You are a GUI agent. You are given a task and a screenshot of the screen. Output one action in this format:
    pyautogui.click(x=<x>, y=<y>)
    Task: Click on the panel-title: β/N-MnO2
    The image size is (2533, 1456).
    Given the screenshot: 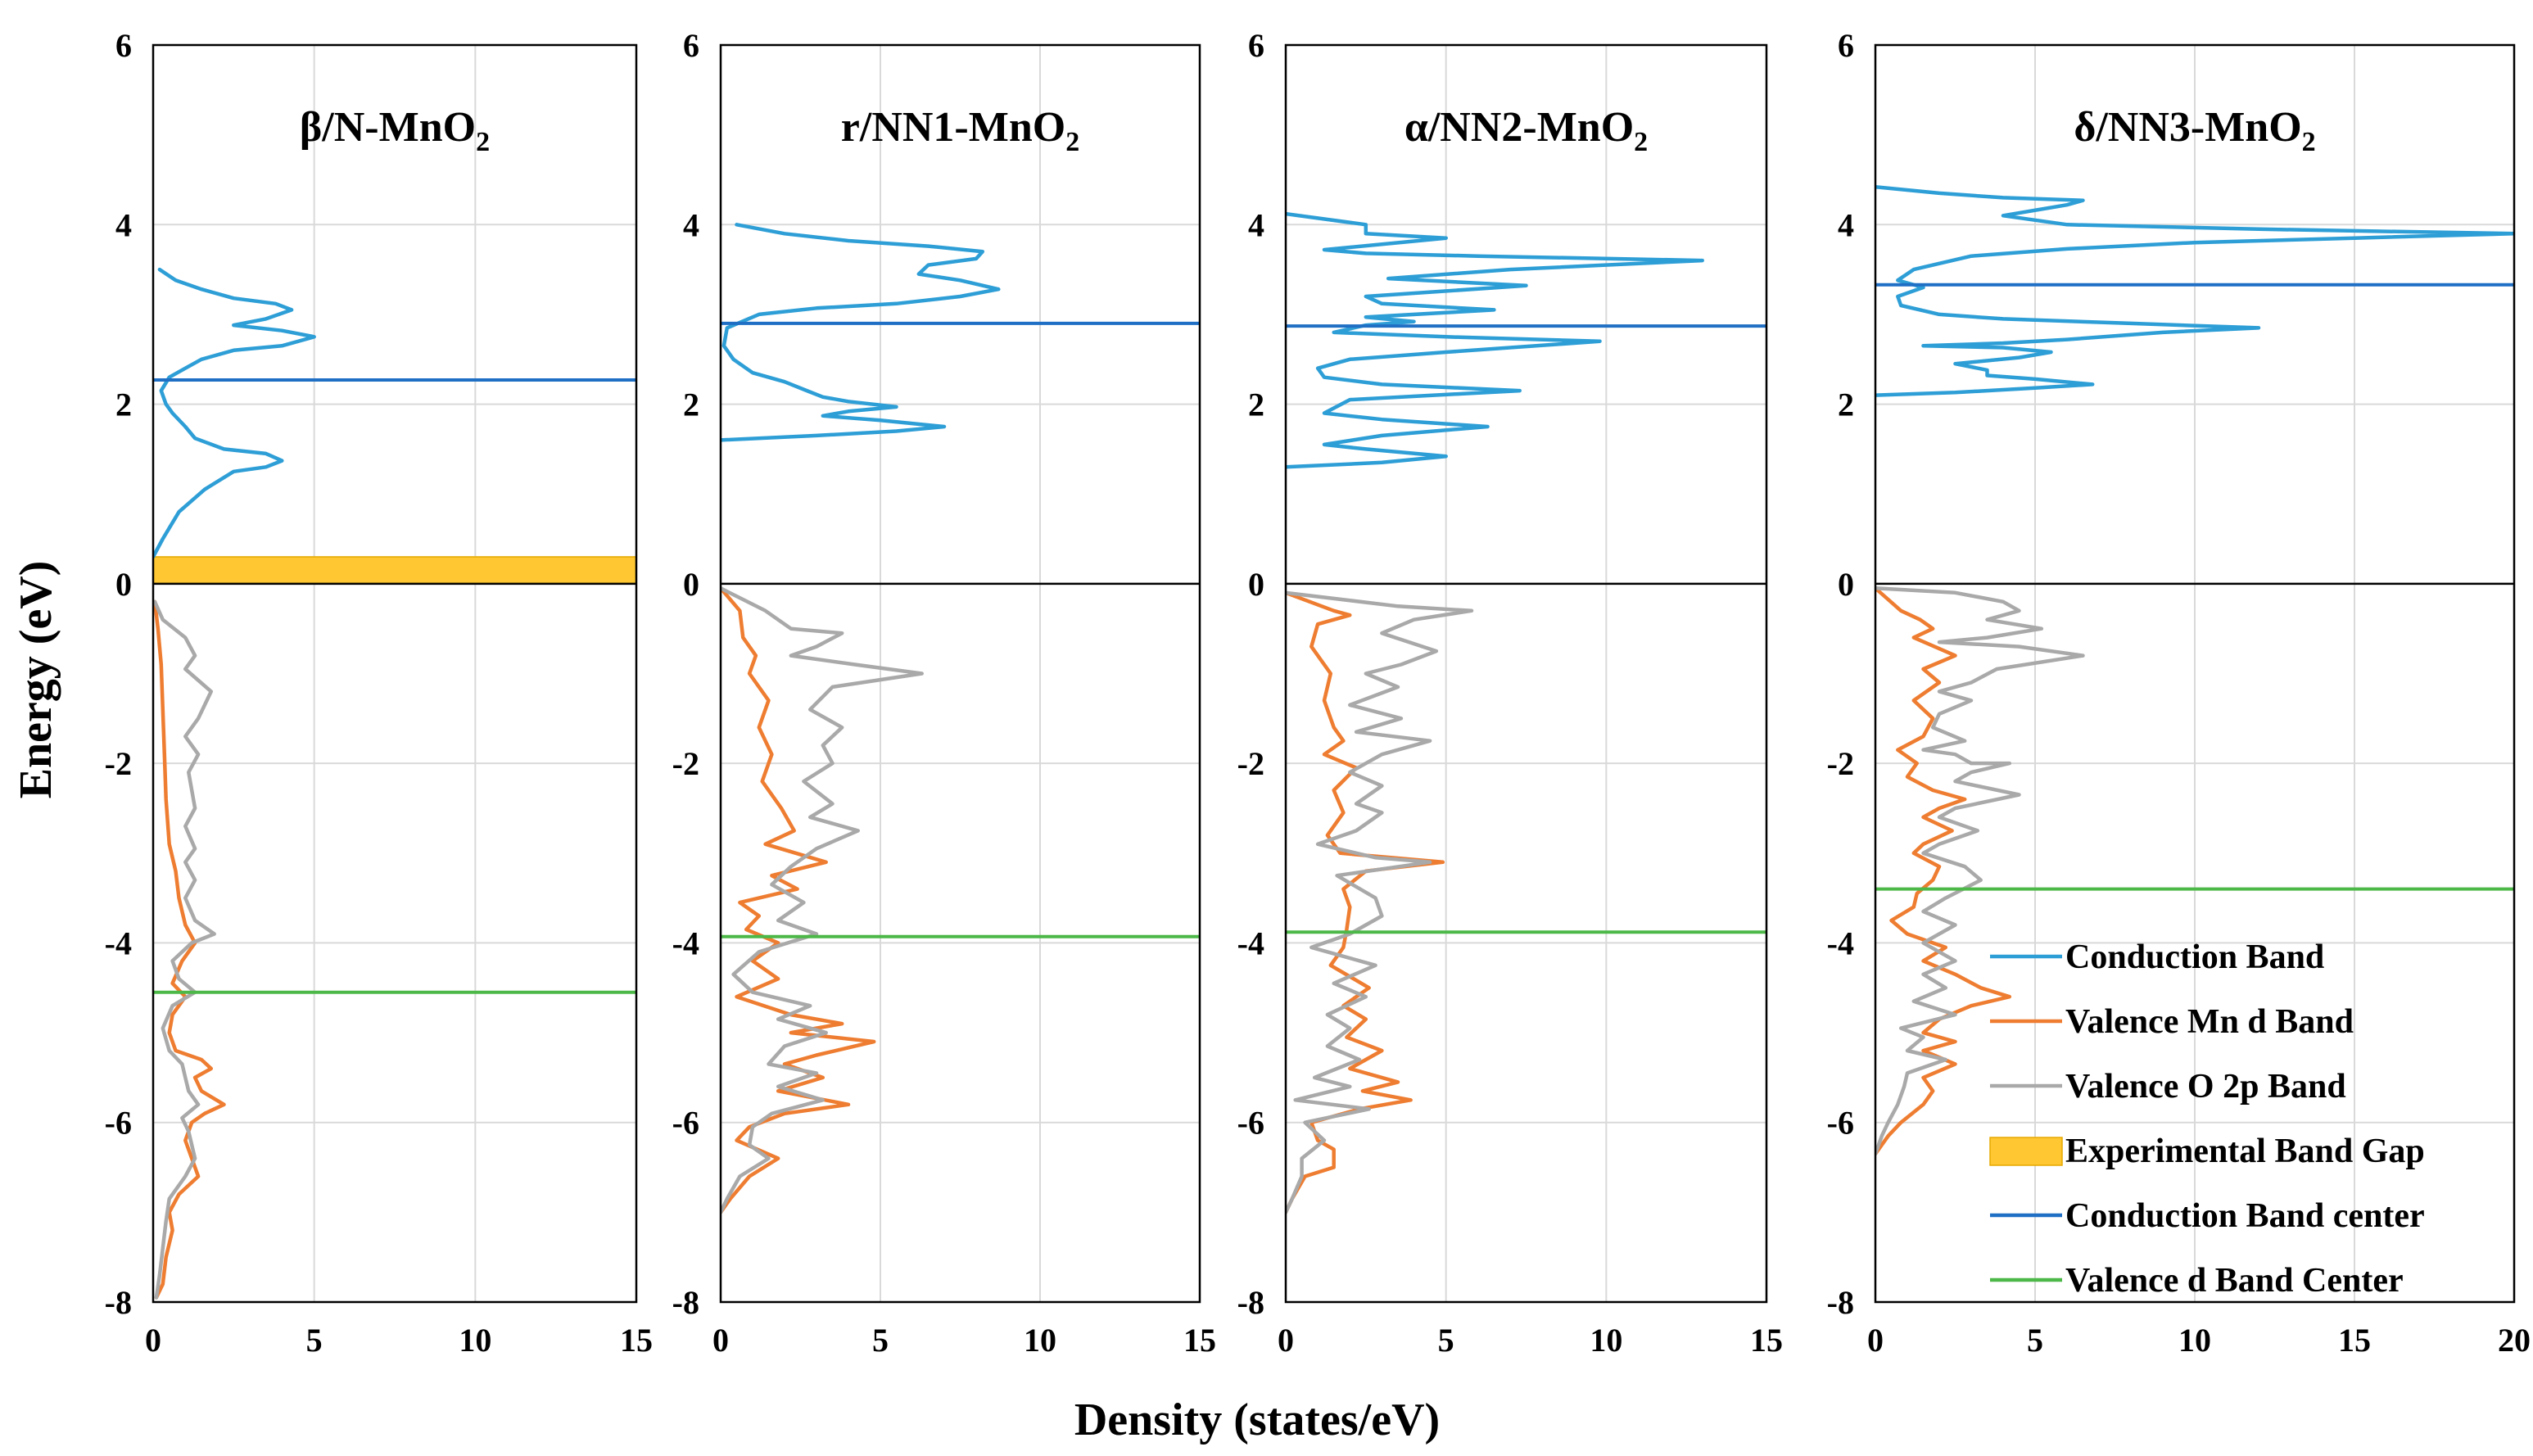 What is the action you would take?
    pyautogui.click(x=395, y=130)
    